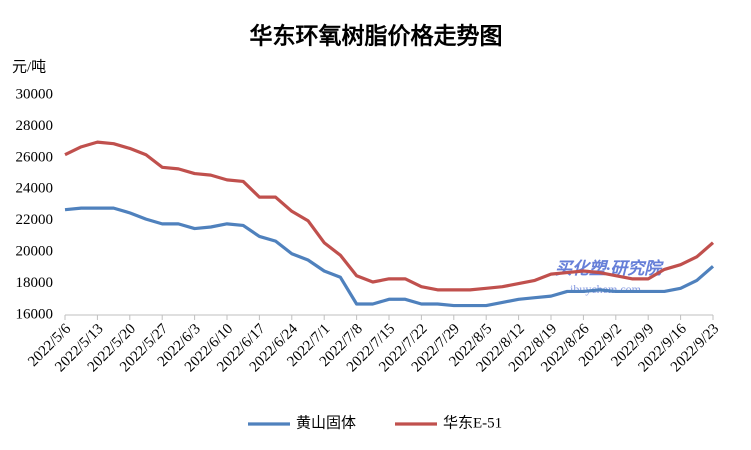  What do you see at coordinates (35, 314) in the screenshot?
I see `y-tick-label: 16000` at bounding box center [35, 314].